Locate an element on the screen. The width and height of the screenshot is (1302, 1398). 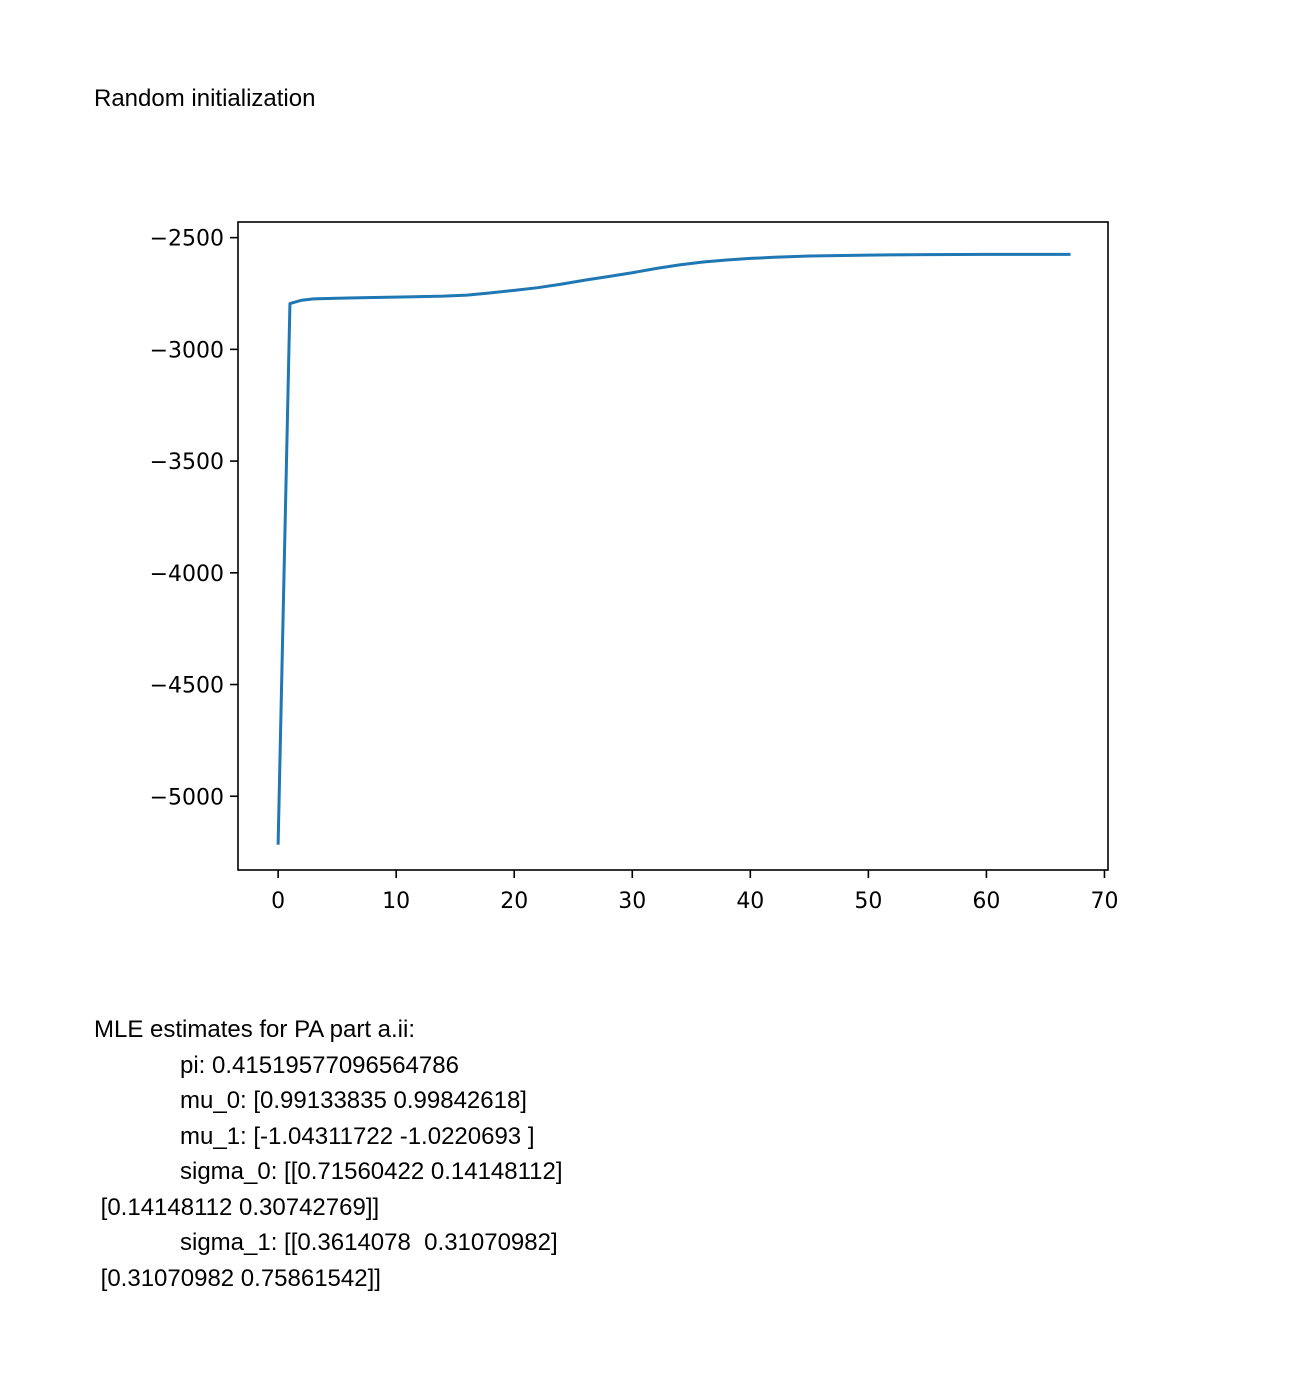
mle-sigma-1-row-2: [0.31070982 0.75861542]] is located at coordinates (237, 1278).